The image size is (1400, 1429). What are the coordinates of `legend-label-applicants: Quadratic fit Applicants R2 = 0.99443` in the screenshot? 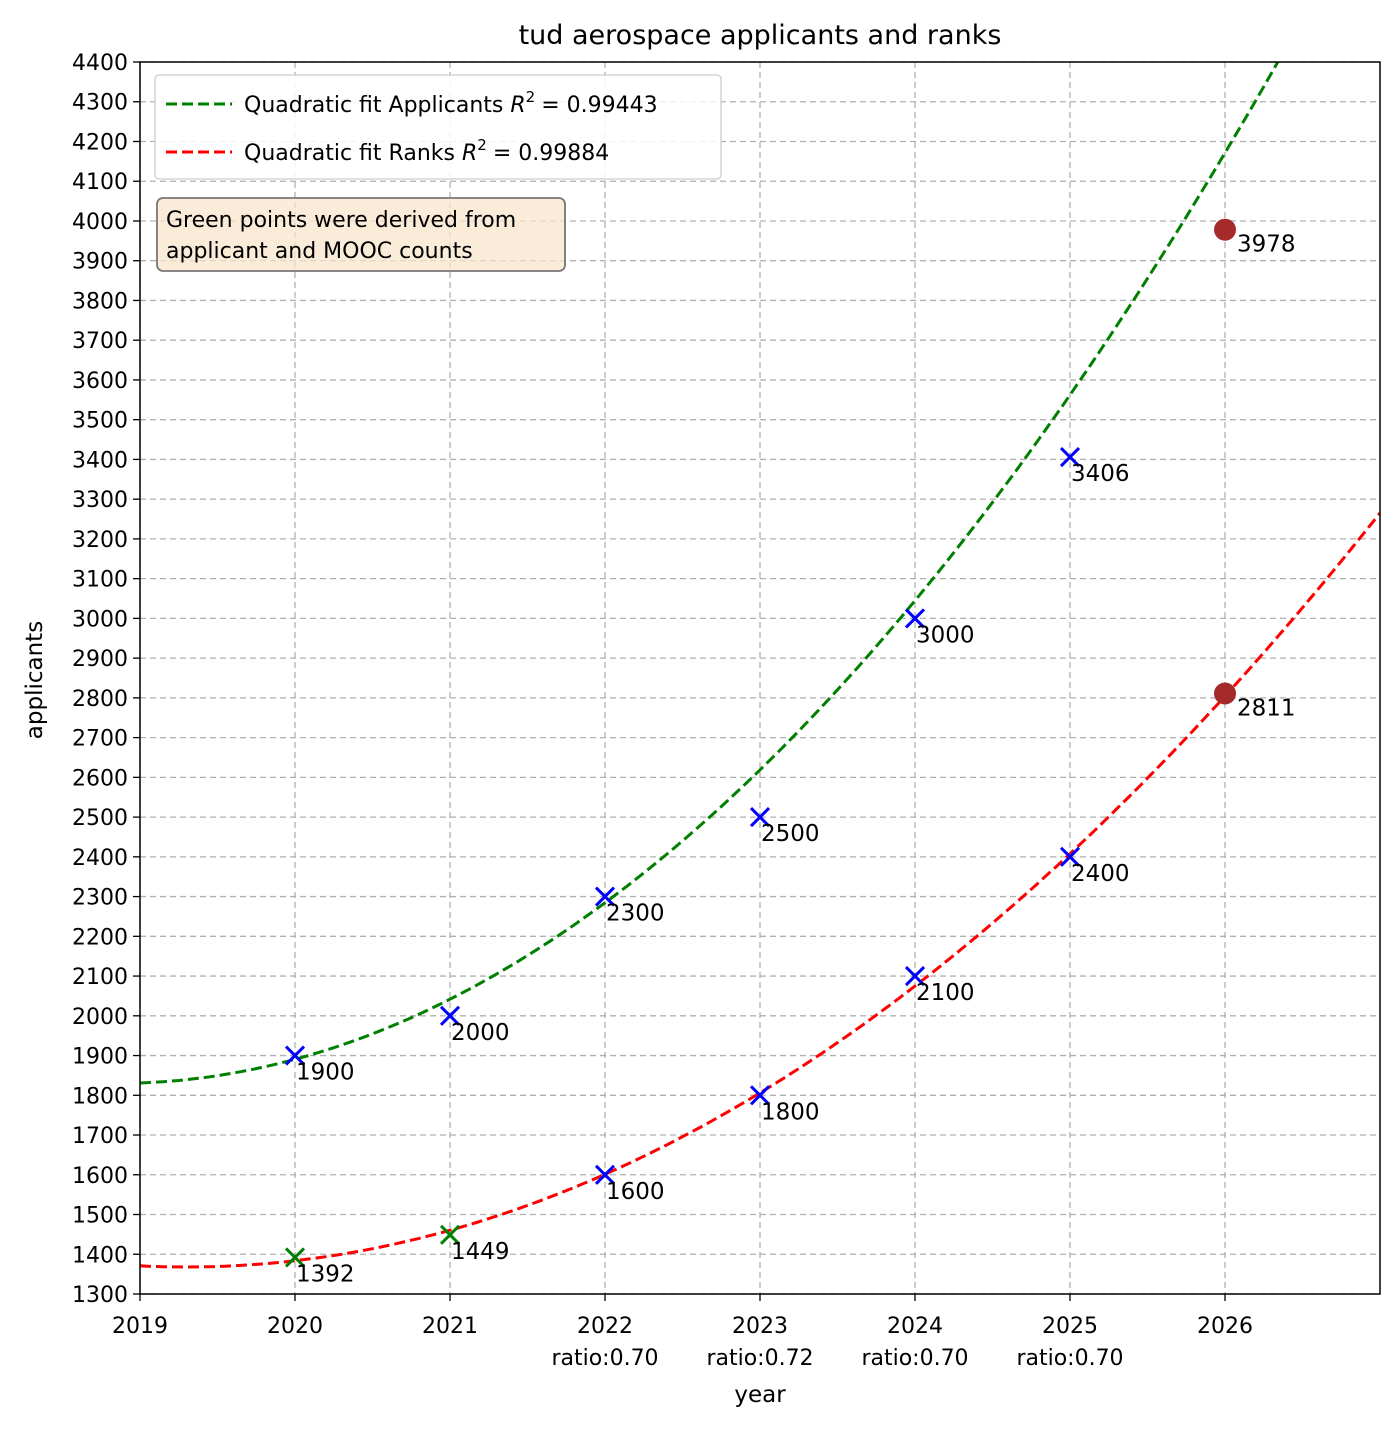 It's located at (451, 103).